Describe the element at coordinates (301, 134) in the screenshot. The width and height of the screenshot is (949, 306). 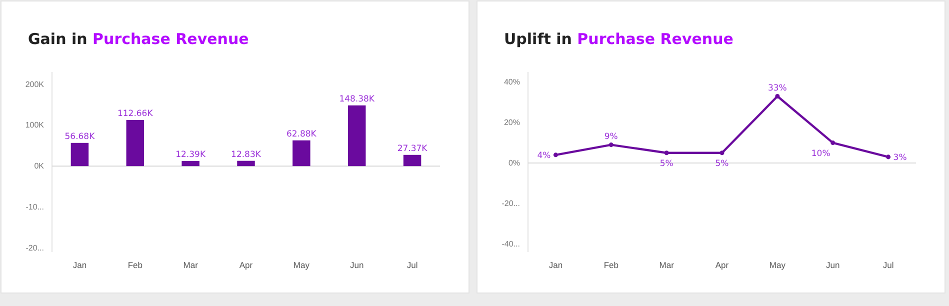
I see `data-label: 62.88K` at that location.